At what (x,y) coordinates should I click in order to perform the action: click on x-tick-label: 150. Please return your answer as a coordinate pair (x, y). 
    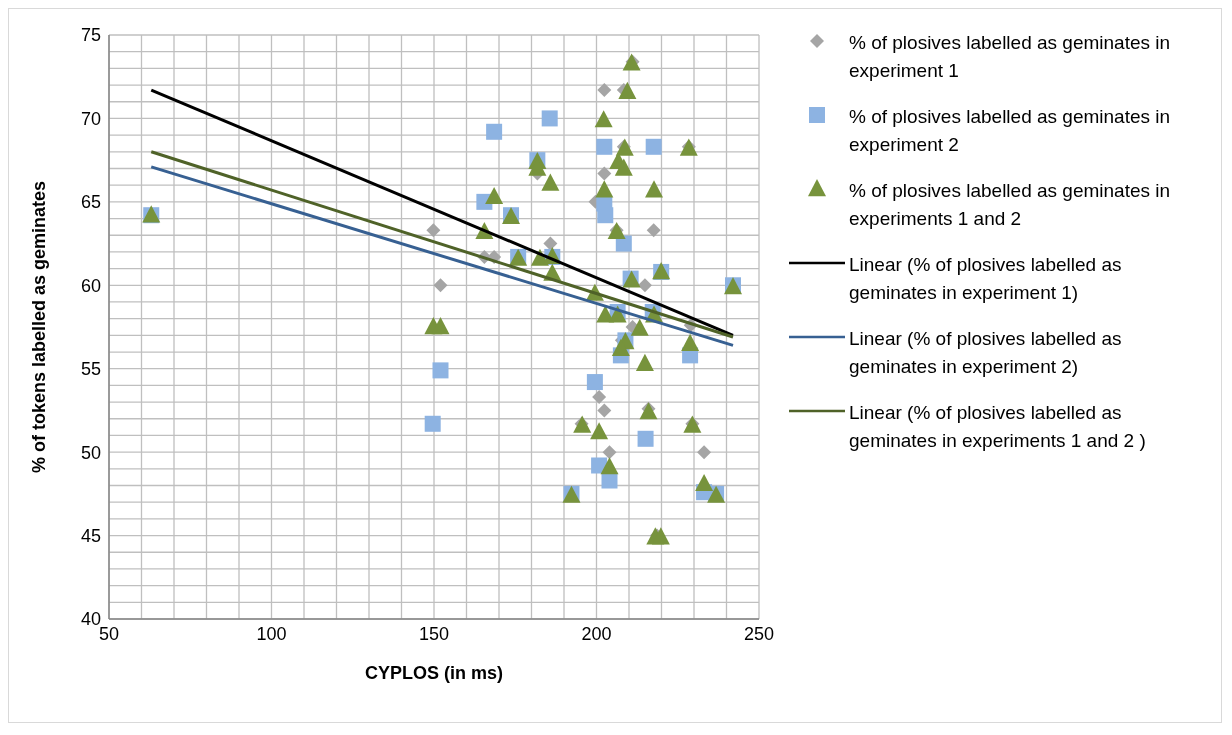
    Looking at the image, I should click on (434, 633).